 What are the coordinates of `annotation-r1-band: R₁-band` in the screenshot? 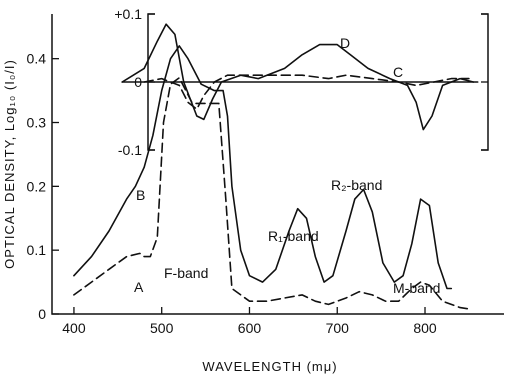 It's located at (293, 236).